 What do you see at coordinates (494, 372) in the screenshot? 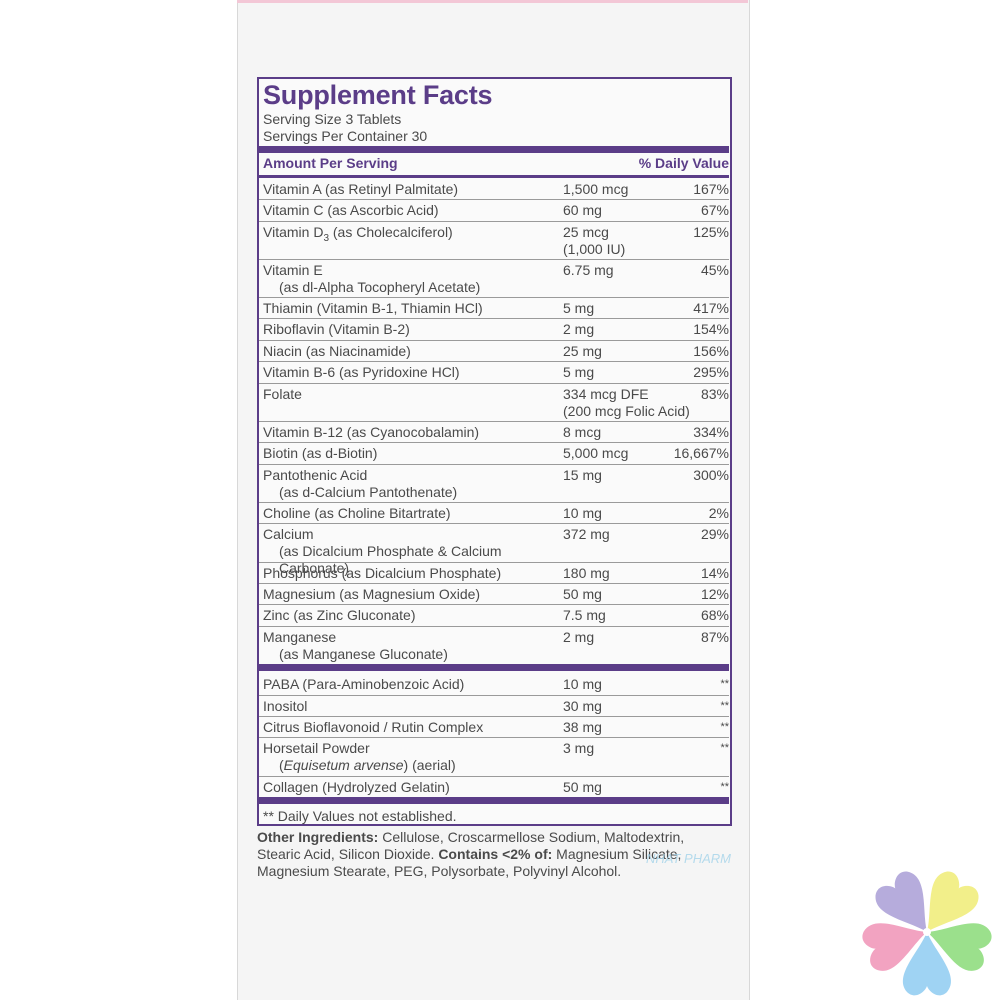
I see `table-row: Vitamin B-6 (as Pyridoxine HCl) 5 mg 295%` at bounding box center [494, 372].